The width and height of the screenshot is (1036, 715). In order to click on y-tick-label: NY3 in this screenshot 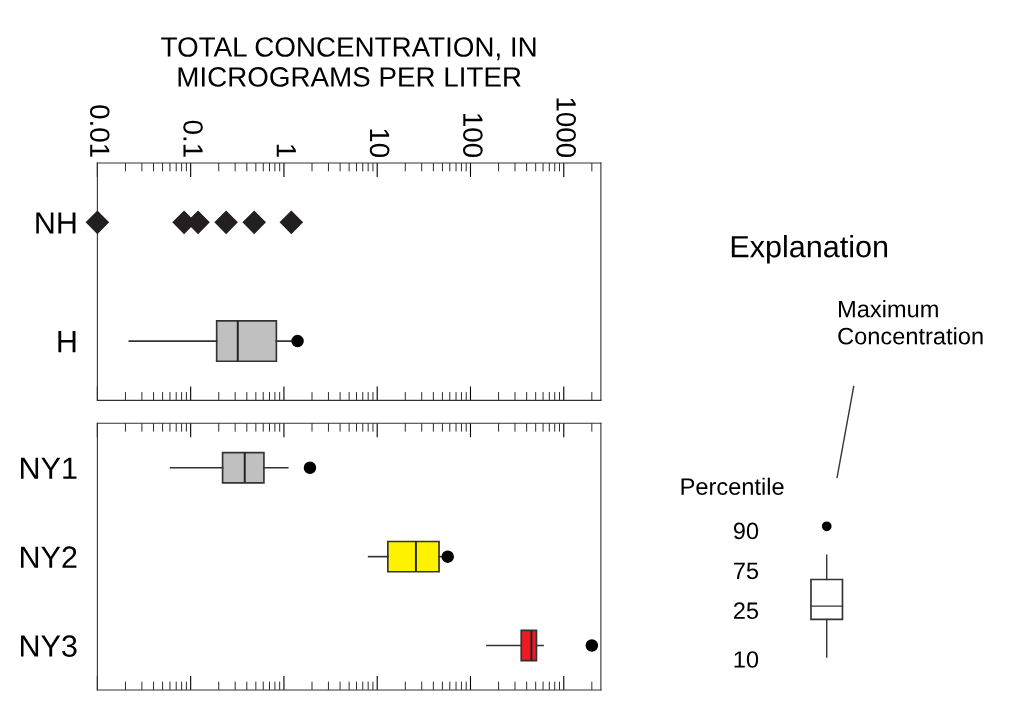, I will do `click(49, 646)`.